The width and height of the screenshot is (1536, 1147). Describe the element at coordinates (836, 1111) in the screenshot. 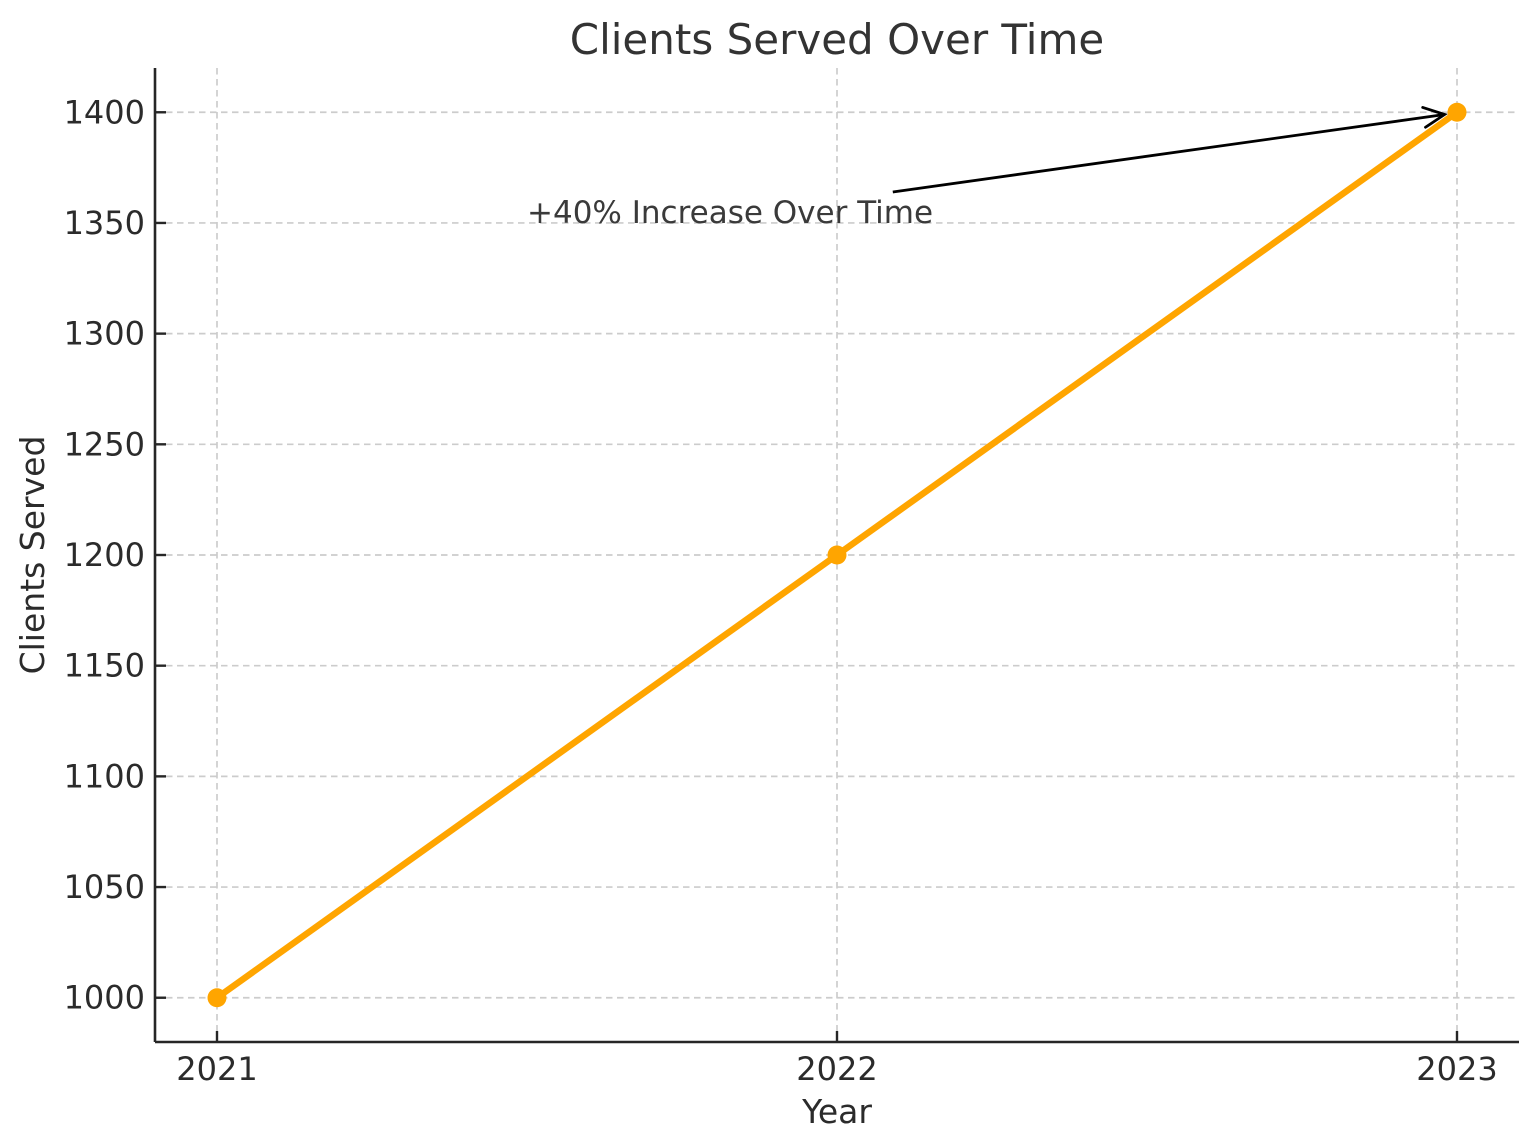

I see `x-axis-label: Year` at that location.